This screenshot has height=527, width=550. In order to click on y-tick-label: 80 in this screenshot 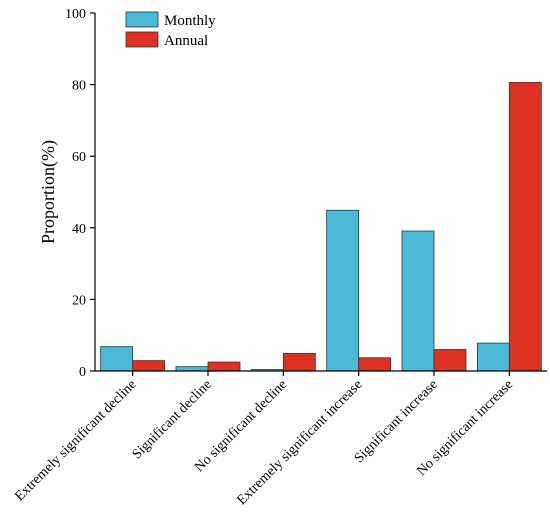, I will do `click(79, 86)`.